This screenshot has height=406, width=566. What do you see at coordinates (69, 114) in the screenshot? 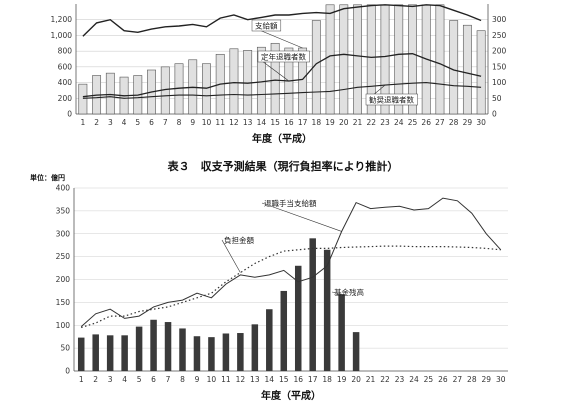
I see `y-tick-left: 0` at bounding box center [69, 114].